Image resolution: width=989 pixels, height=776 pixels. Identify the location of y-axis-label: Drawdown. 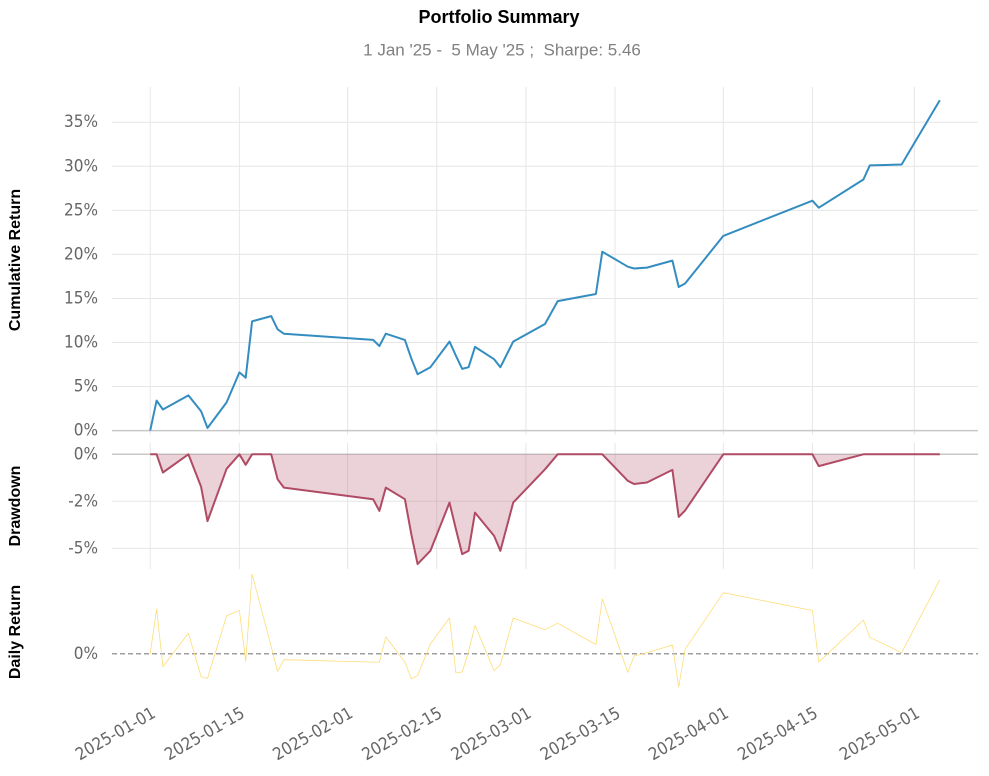
(15, 506).